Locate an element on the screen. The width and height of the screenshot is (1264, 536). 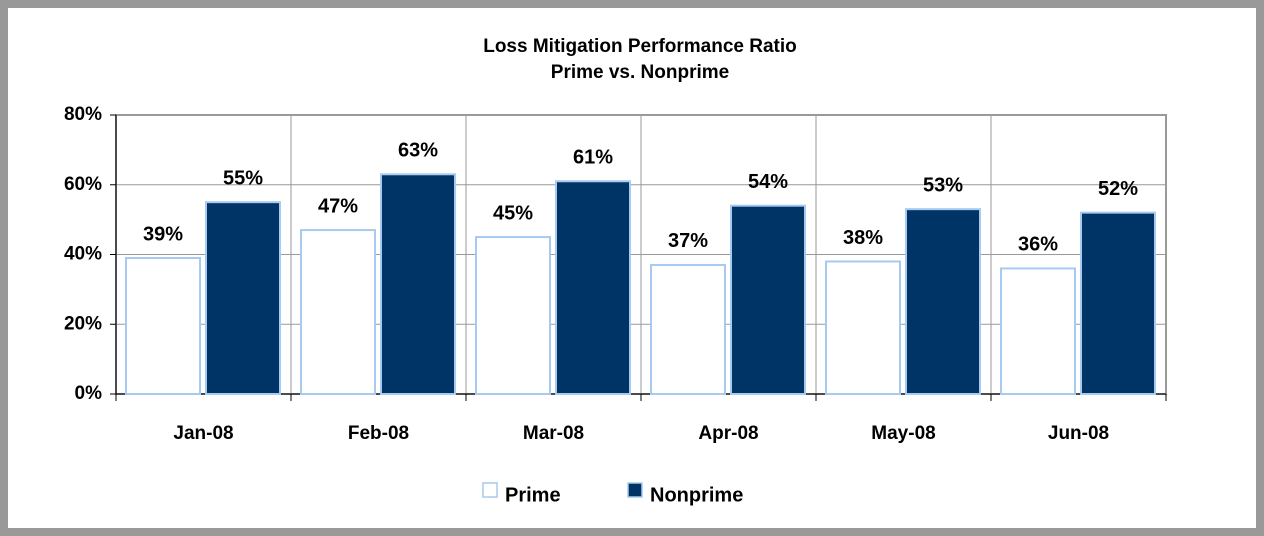
value-label: 54% is located at coordinates (768, 182).